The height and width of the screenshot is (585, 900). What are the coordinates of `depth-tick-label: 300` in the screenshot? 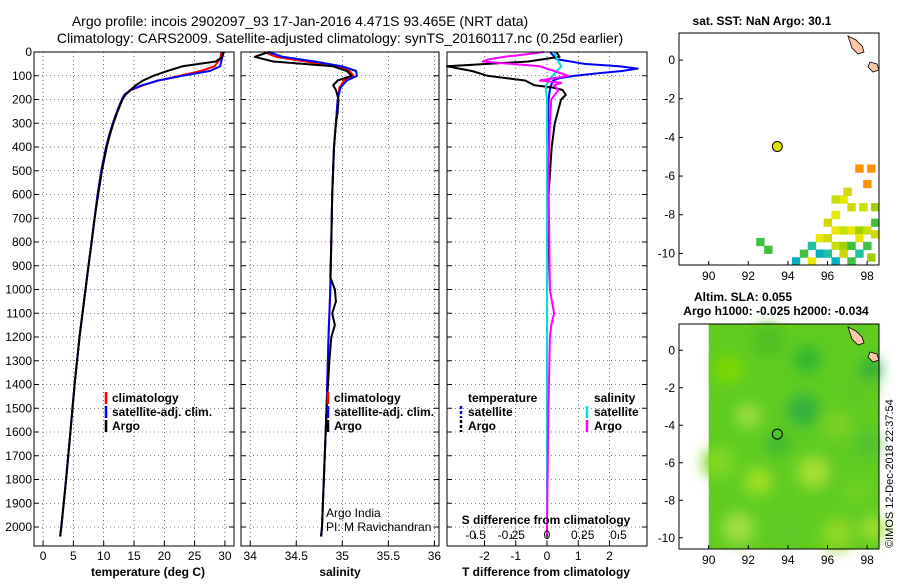 It's located at (22, 123).